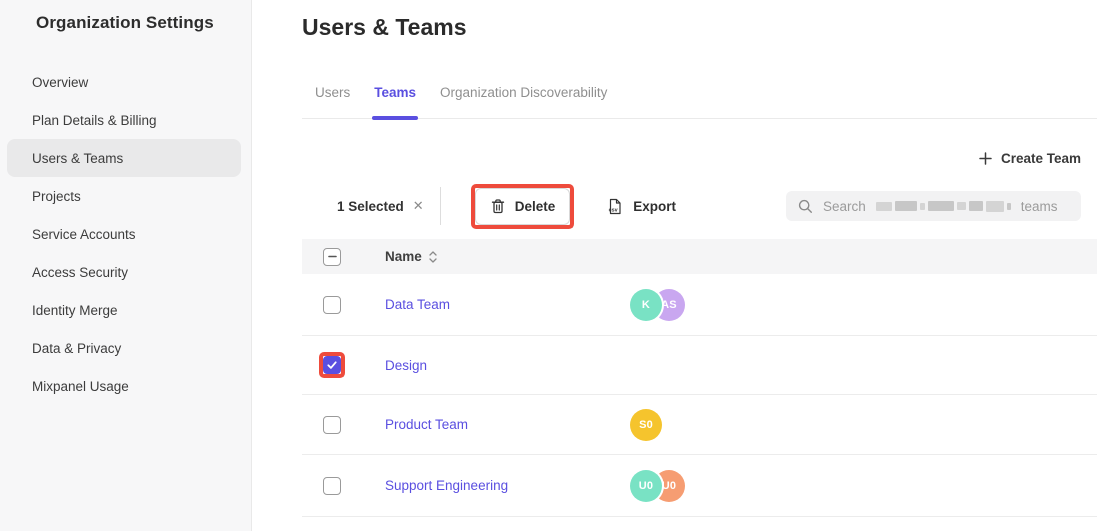 This screenshot has width=1108, height=531. I want to click on member-avatars: U0 U0, so click(657, 485).